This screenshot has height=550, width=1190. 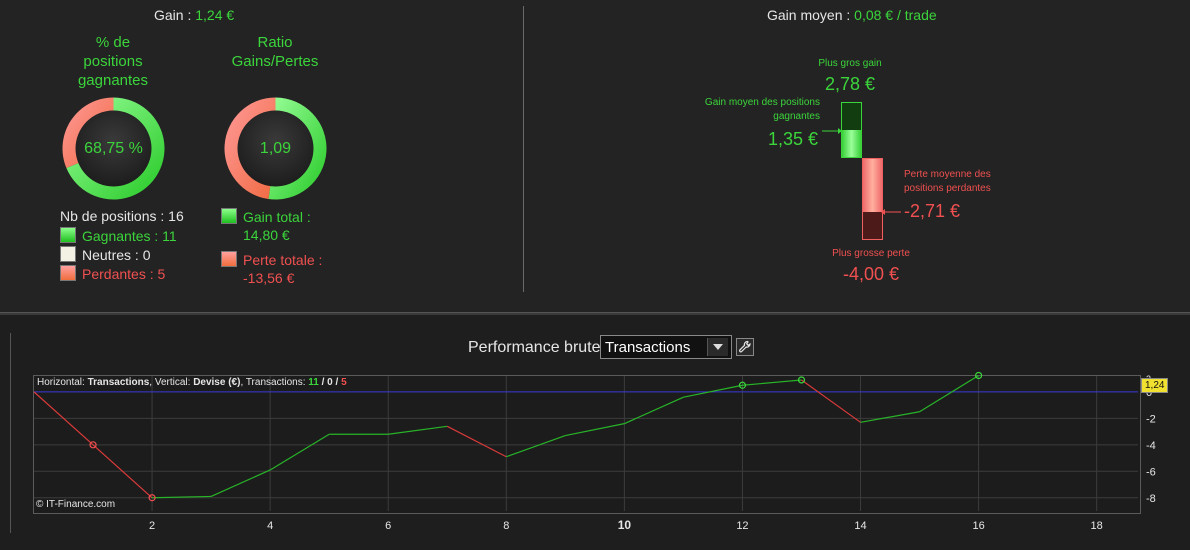 What do you see at coordinates (88, 133) in the screenshot?
I see `win-pct-loss-slice` at bounding box center [88, 133].